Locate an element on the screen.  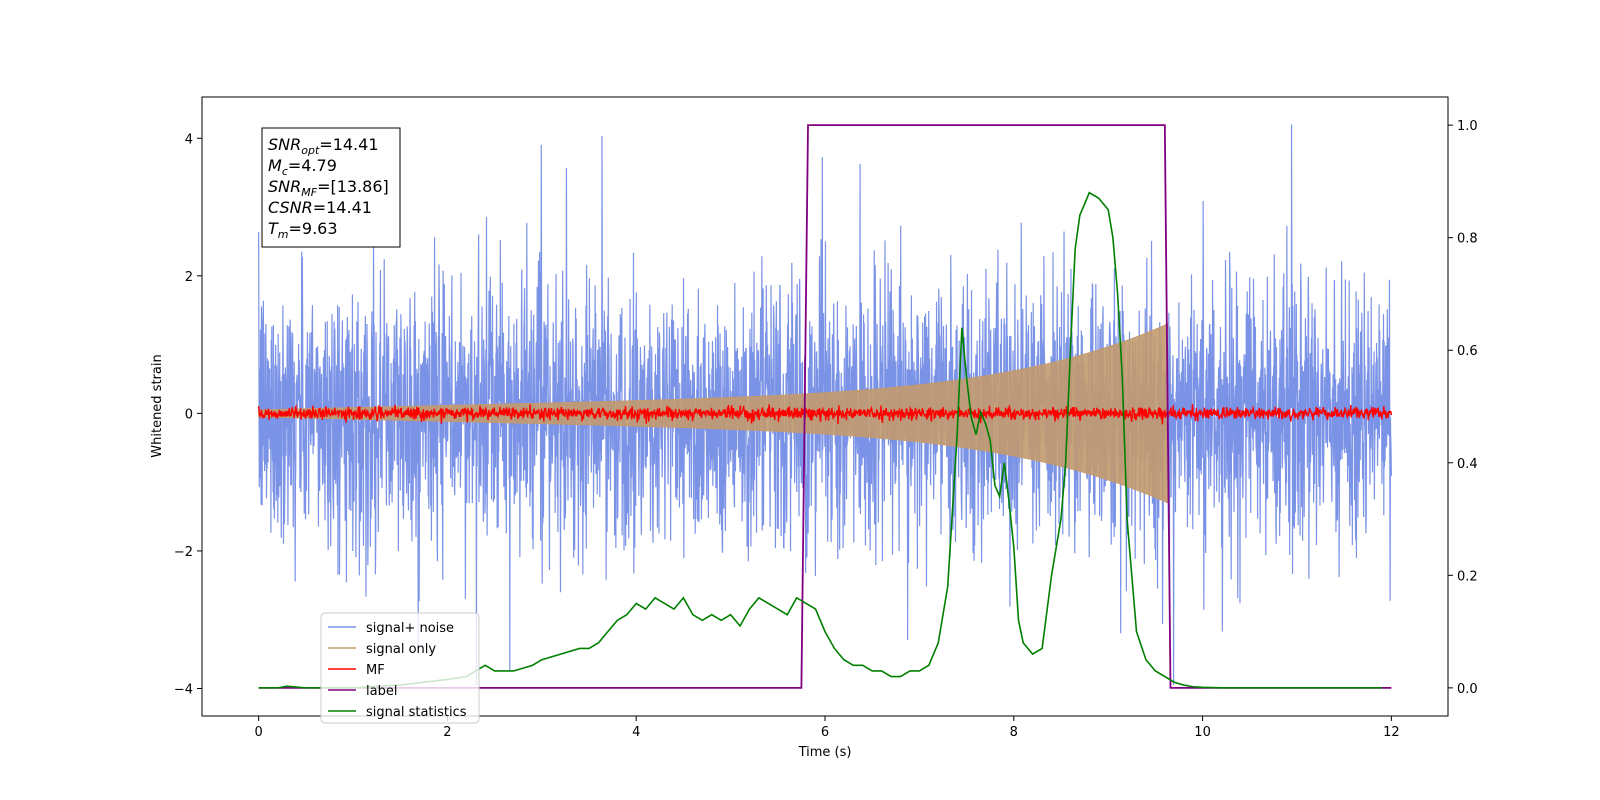
legend-label: MF is located at coordinates (375, 670).